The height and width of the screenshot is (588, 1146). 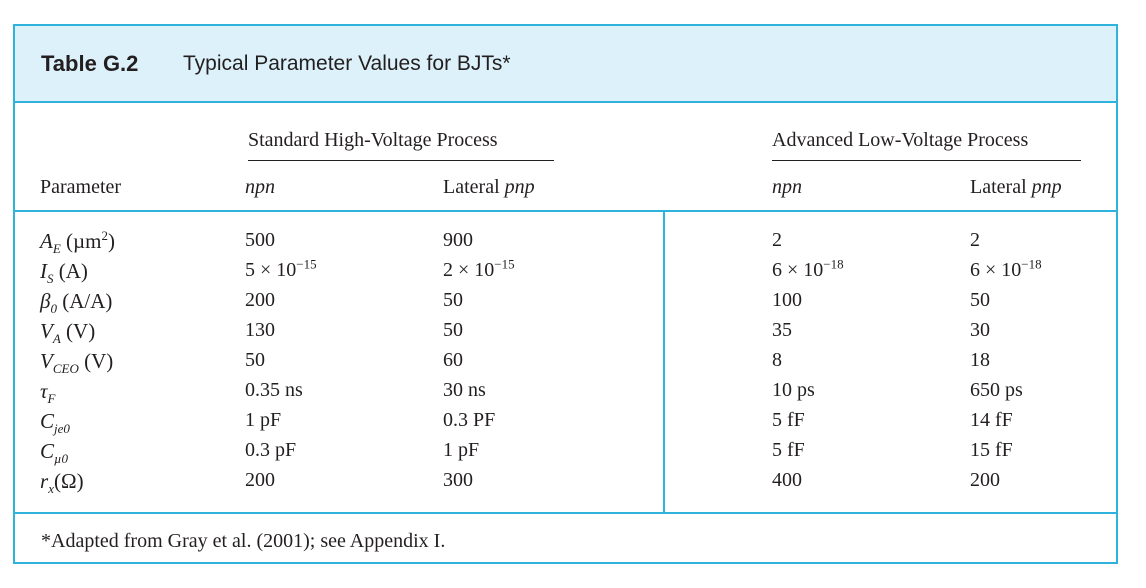 I want to click on parameter-cell: β0 (A/A), so click(x=76, y=302).